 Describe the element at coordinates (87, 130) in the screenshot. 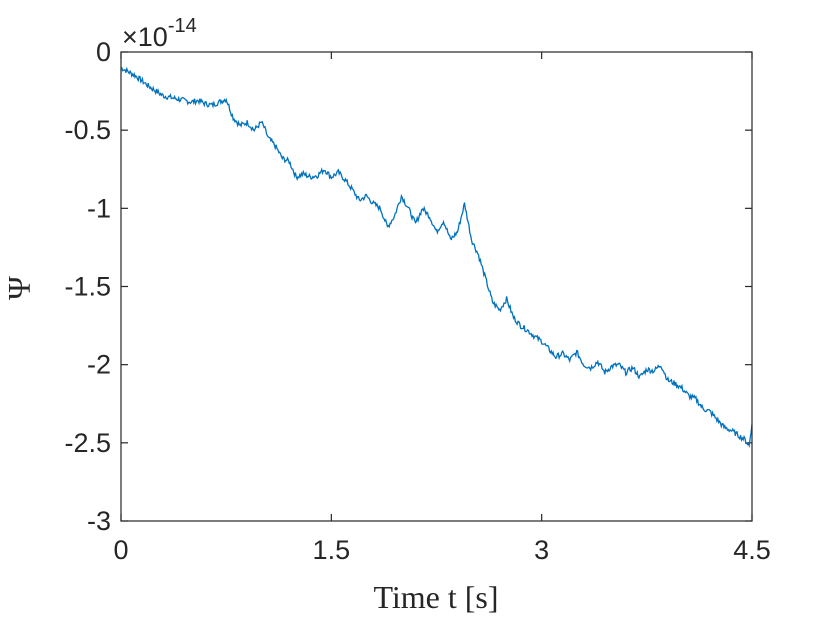

I see `y-tick-label: -0.5` at that location.